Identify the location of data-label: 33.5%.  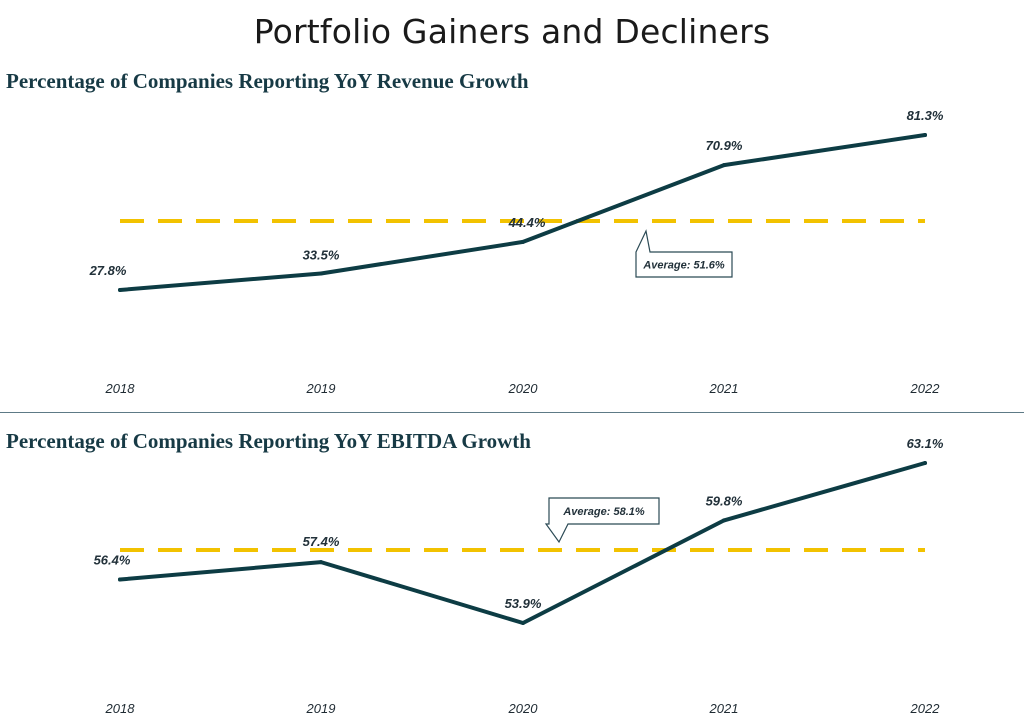
(321, 254).